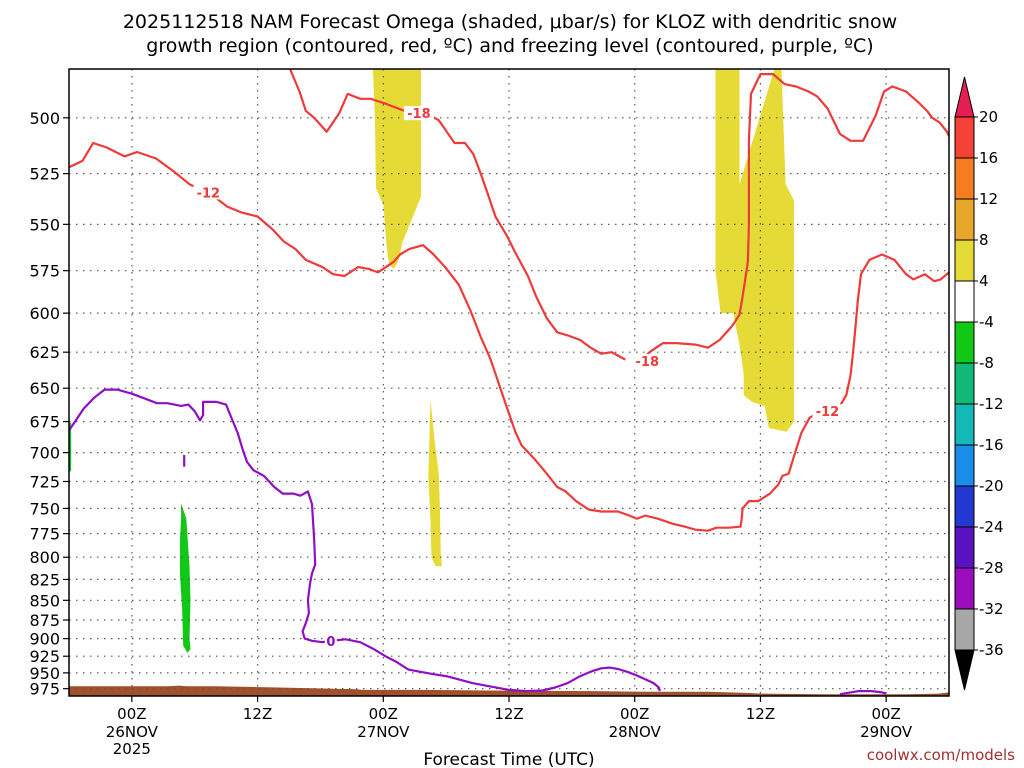  What do you see at coordinates (979, 383) in the screenshot?
I see `colorbar: 20 16 12 8 4 -4 -8 -12 -16 -20 -24 -28 -32 -36` at bounding box center [979, 383].